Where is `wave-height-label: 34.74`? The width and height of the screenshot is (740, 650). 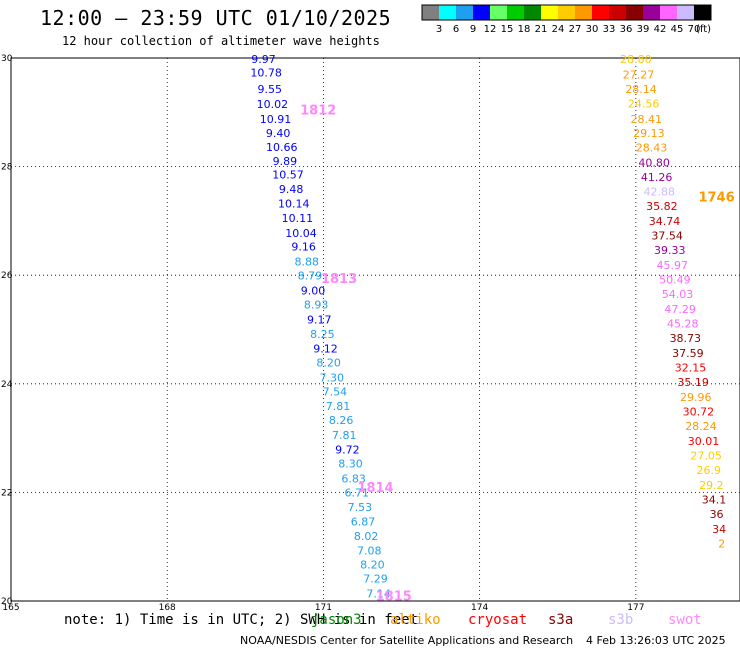 wave-height-label: 34.74 is located at coordinates (665, 221).